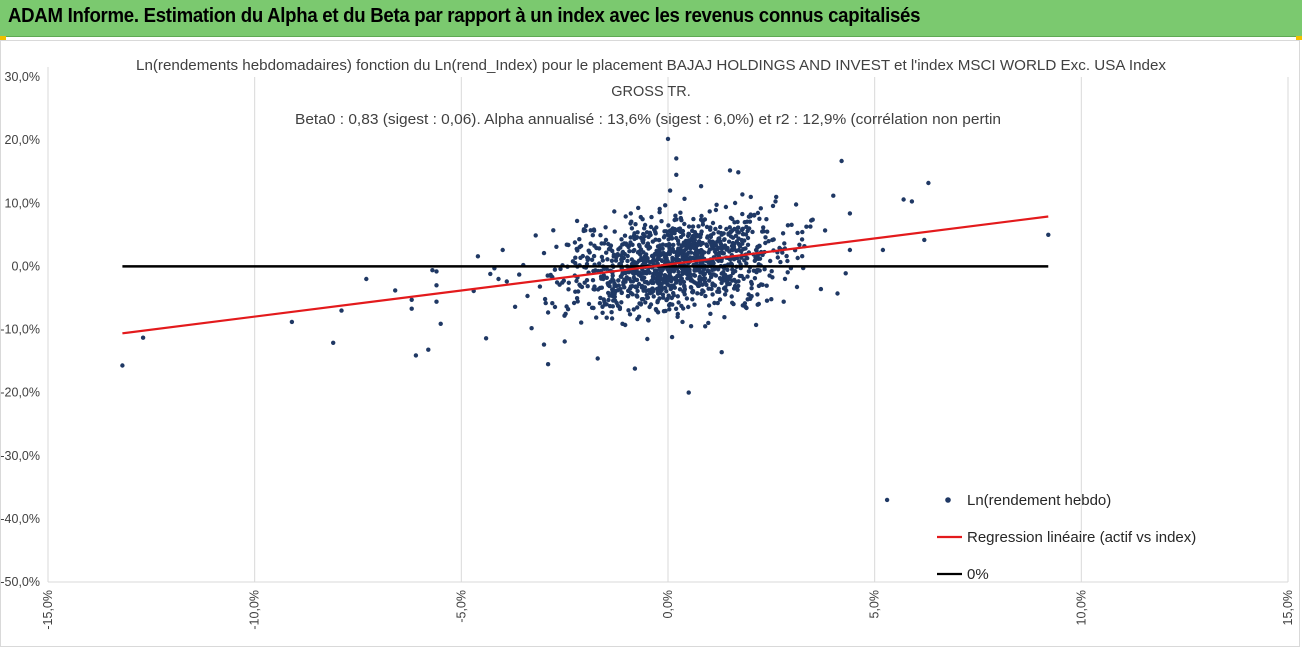 This screenshot has width=1302, height=648. What do you see at coordinates (875, 604) in the screenshot?
I see `x-tick-label: 5,0%` at bounding box center [875, 604].